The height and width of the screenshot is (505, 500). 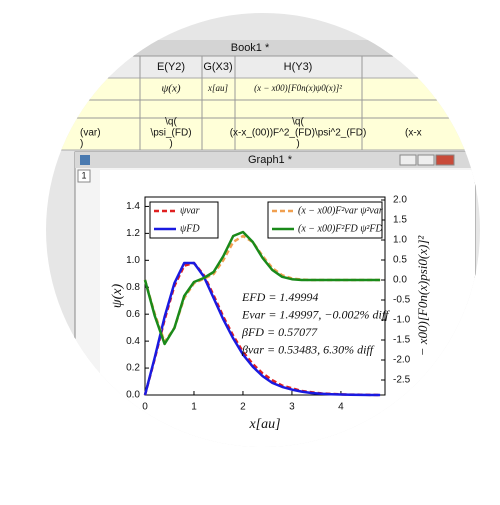 I want to click on y-tick-label: 1.4, so click(x=133, y=206).